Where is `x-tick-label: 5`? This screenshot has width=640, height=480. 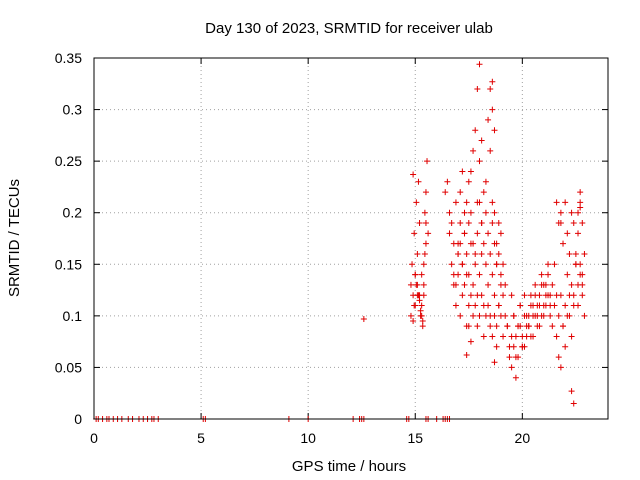
x-tick-label: 5 is located at coordinates (201, 438).